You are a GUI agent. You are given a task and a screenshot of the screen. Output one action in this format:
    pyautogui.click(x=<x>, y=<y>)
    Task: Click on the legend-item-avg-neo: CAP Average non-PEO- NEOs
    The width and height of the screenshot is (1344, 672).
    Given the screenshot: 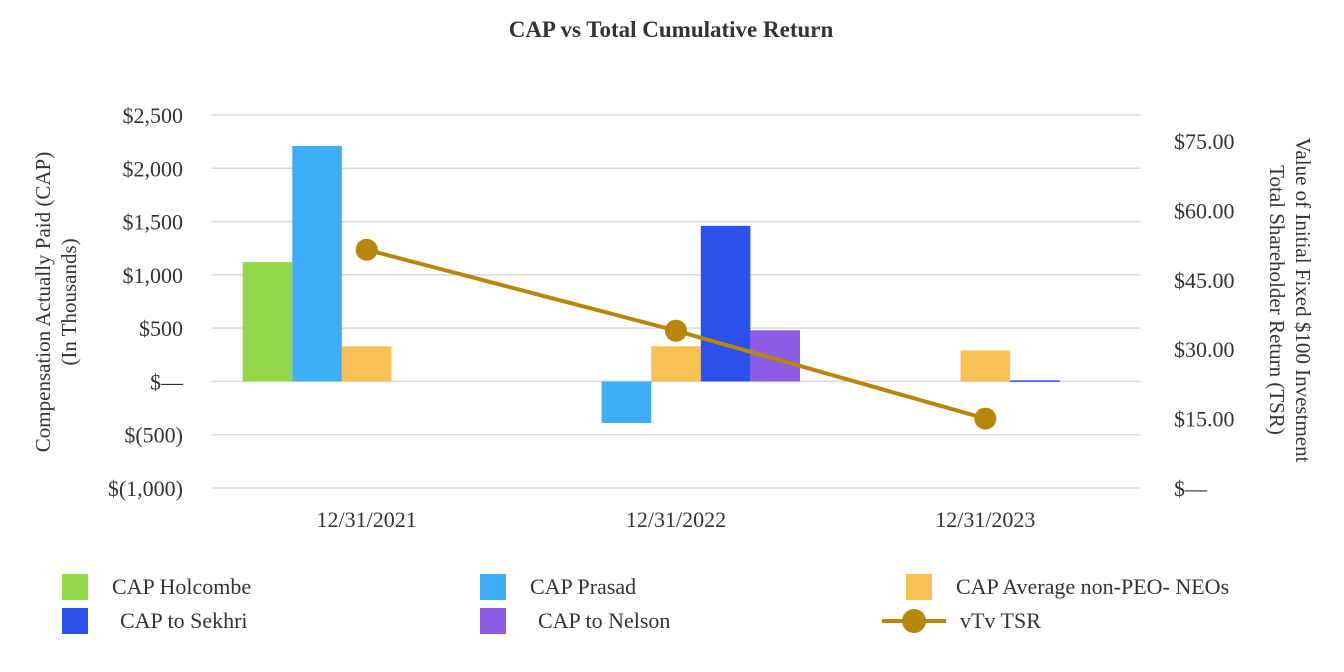 What is the action you would take?
    pyautogui.click(x=1067, y=587)
    